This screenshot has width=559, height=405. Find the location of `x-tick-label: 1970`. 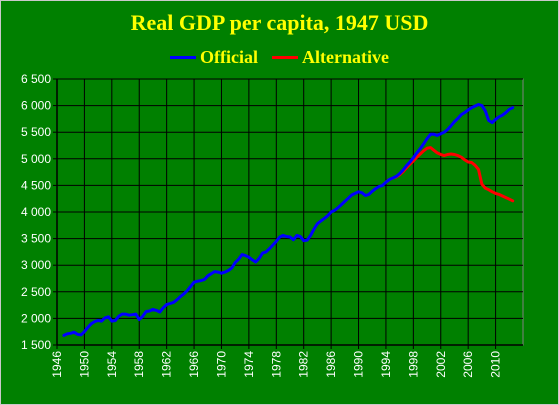

x-tick-label: 1970 is located at coordinates (221, 364).